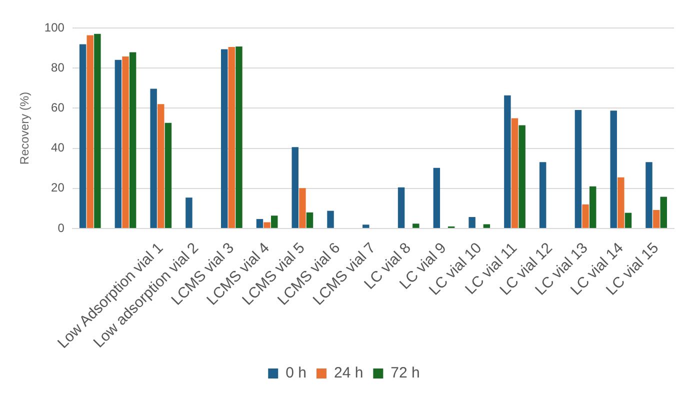 The image size is (692, 399). What do you see at coordinates (58, 147) in the screenshot?
I see `y-tick-label: 40` at bounding box center [58, 147].